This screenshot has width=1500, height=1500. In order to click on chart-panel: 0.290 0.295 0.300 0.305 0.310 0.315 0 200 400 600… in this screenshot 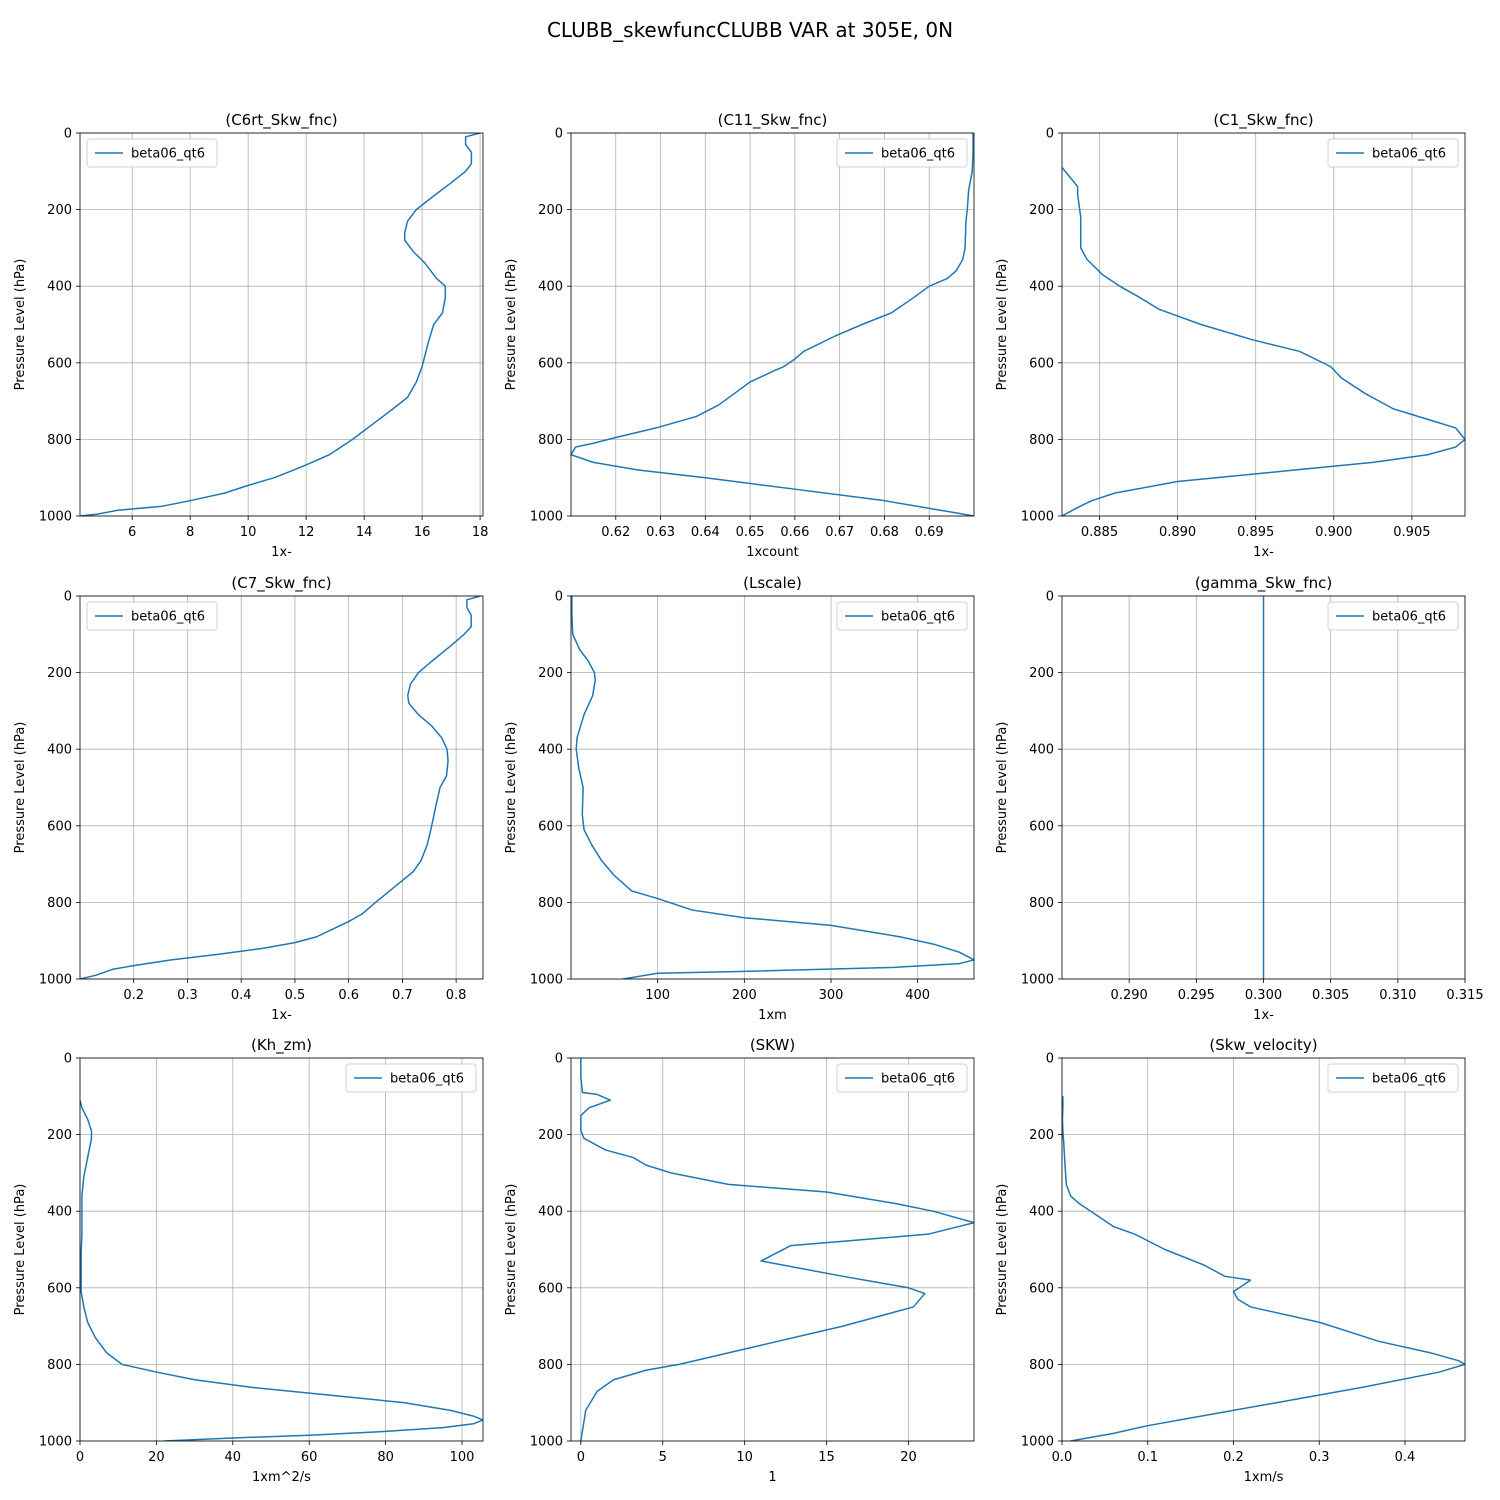, I will do `click(1239, 798)`.